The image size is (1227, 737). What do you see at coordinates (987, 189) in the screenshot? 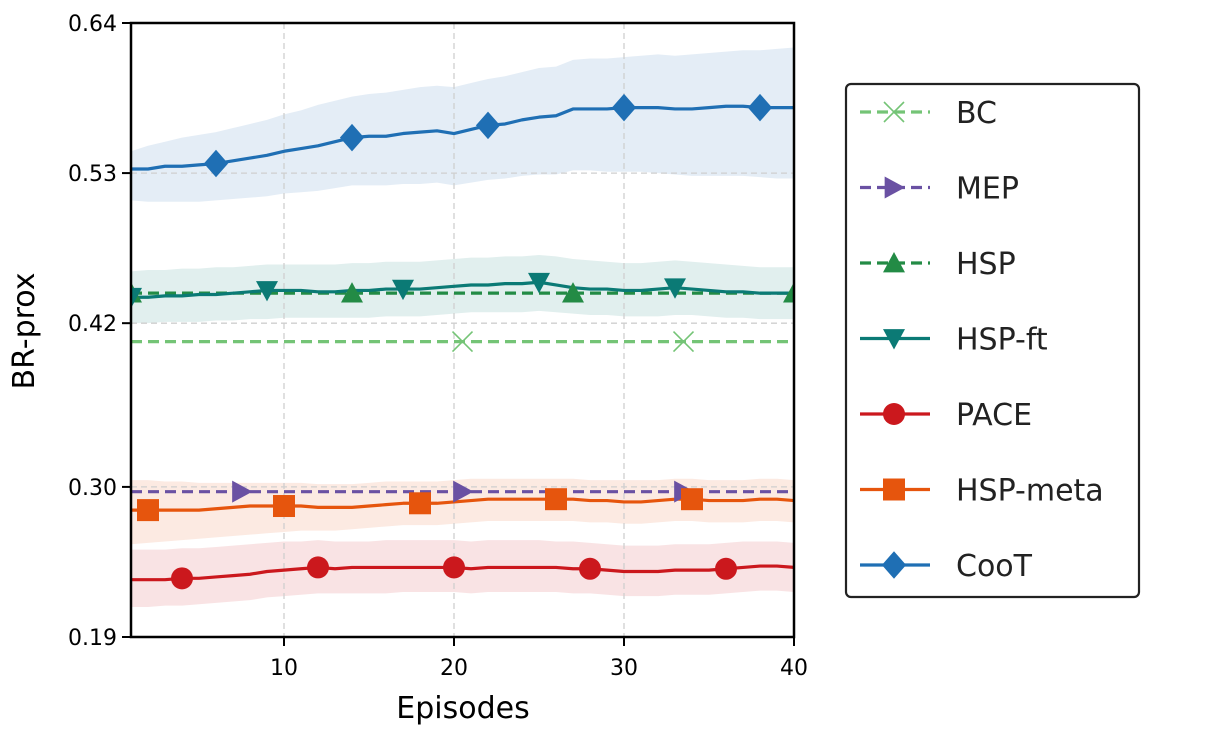
I see `legend-label-mep: MEP` at bounding box center [987, 189].